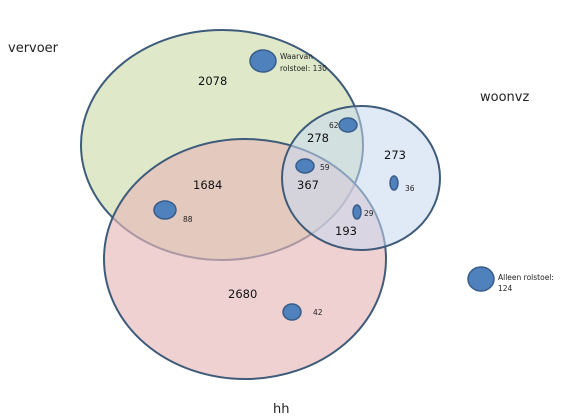 This screenshot has width=569, height=416. I want to click on wheelchair-marker-vervoer-woonvz, so click(348, 125).